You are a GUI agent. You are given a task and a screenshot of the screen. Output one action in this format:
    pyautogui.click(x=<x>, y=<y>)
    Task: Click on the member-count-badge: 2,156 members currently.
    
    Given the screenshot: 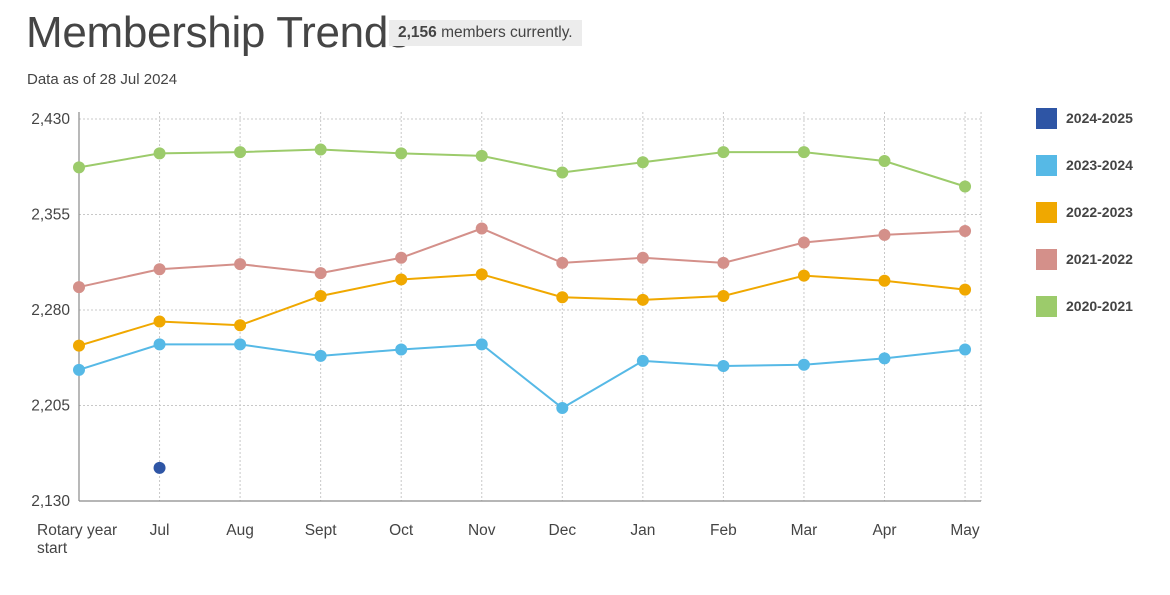 What is the action you would take?
    pyautogui.click(x=485, y=33)
    